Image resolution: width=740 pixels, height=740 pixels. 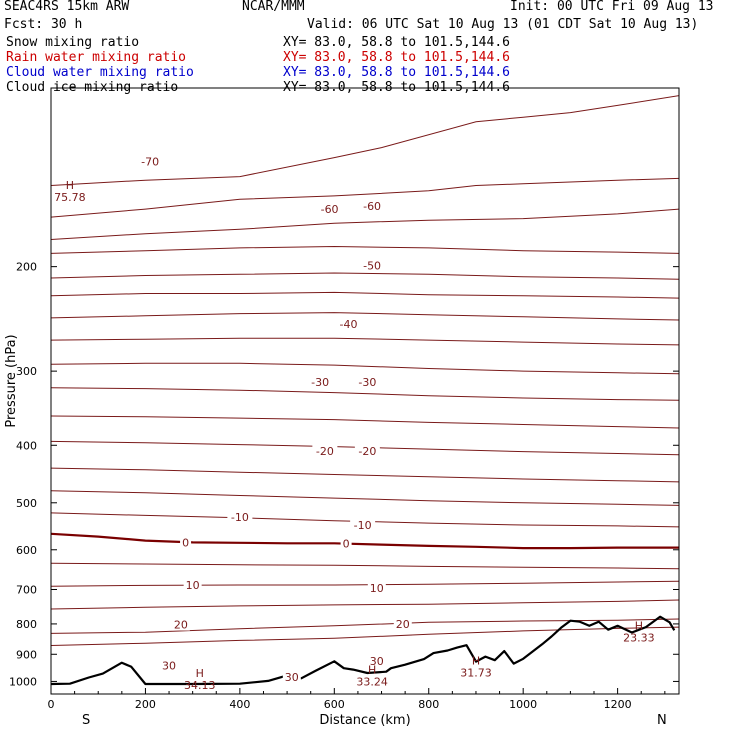 What do you see at coordinates (96, 57) in the screenshot?
I see `field-label-rain: Rain water mixing ratio` at bounding box center [96, 57].